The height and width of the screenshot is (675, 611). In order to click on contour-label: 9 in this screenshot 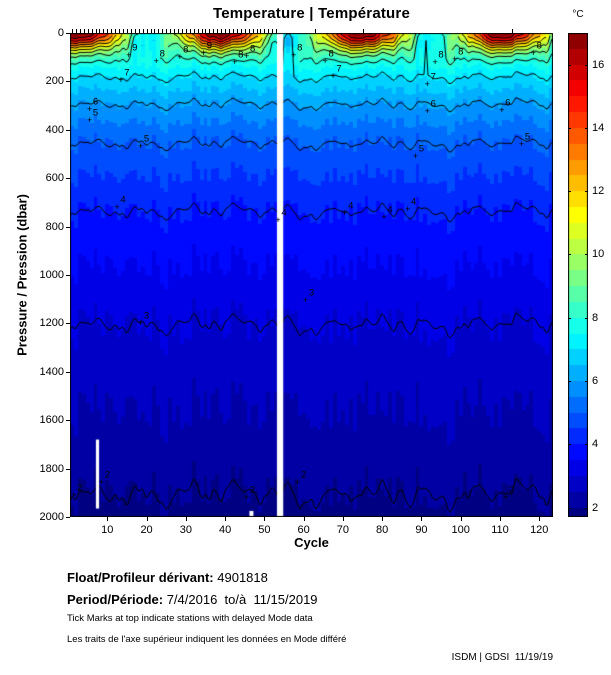, I will do `click(209, 46)`.